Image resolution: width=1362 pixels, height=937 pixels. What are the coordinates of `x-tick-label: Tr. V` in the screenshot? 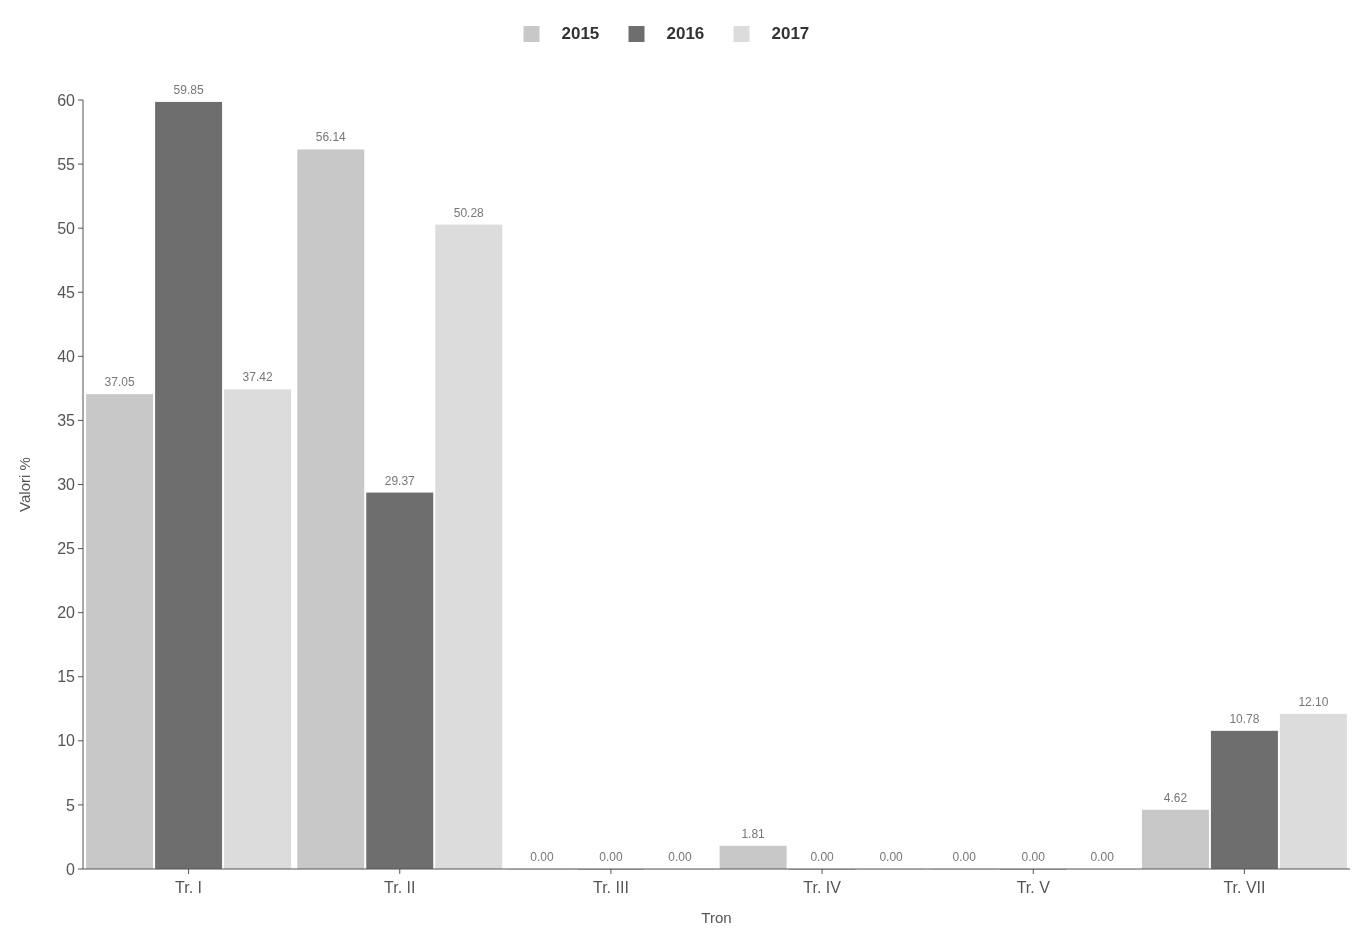 It's located at (1033, 887).